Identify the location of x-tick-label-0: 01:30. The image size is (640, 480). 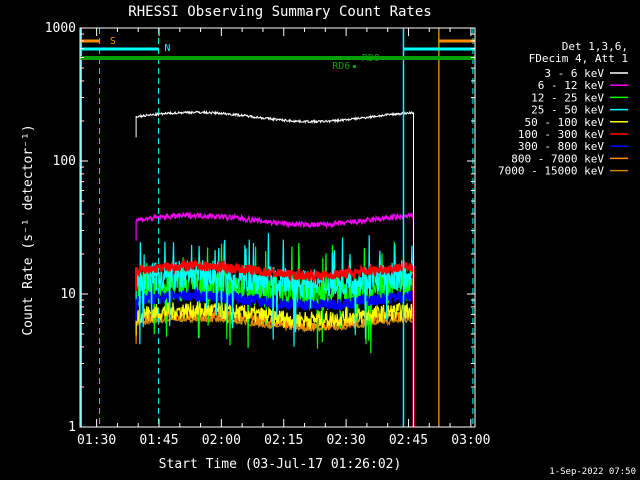
(96, 440).